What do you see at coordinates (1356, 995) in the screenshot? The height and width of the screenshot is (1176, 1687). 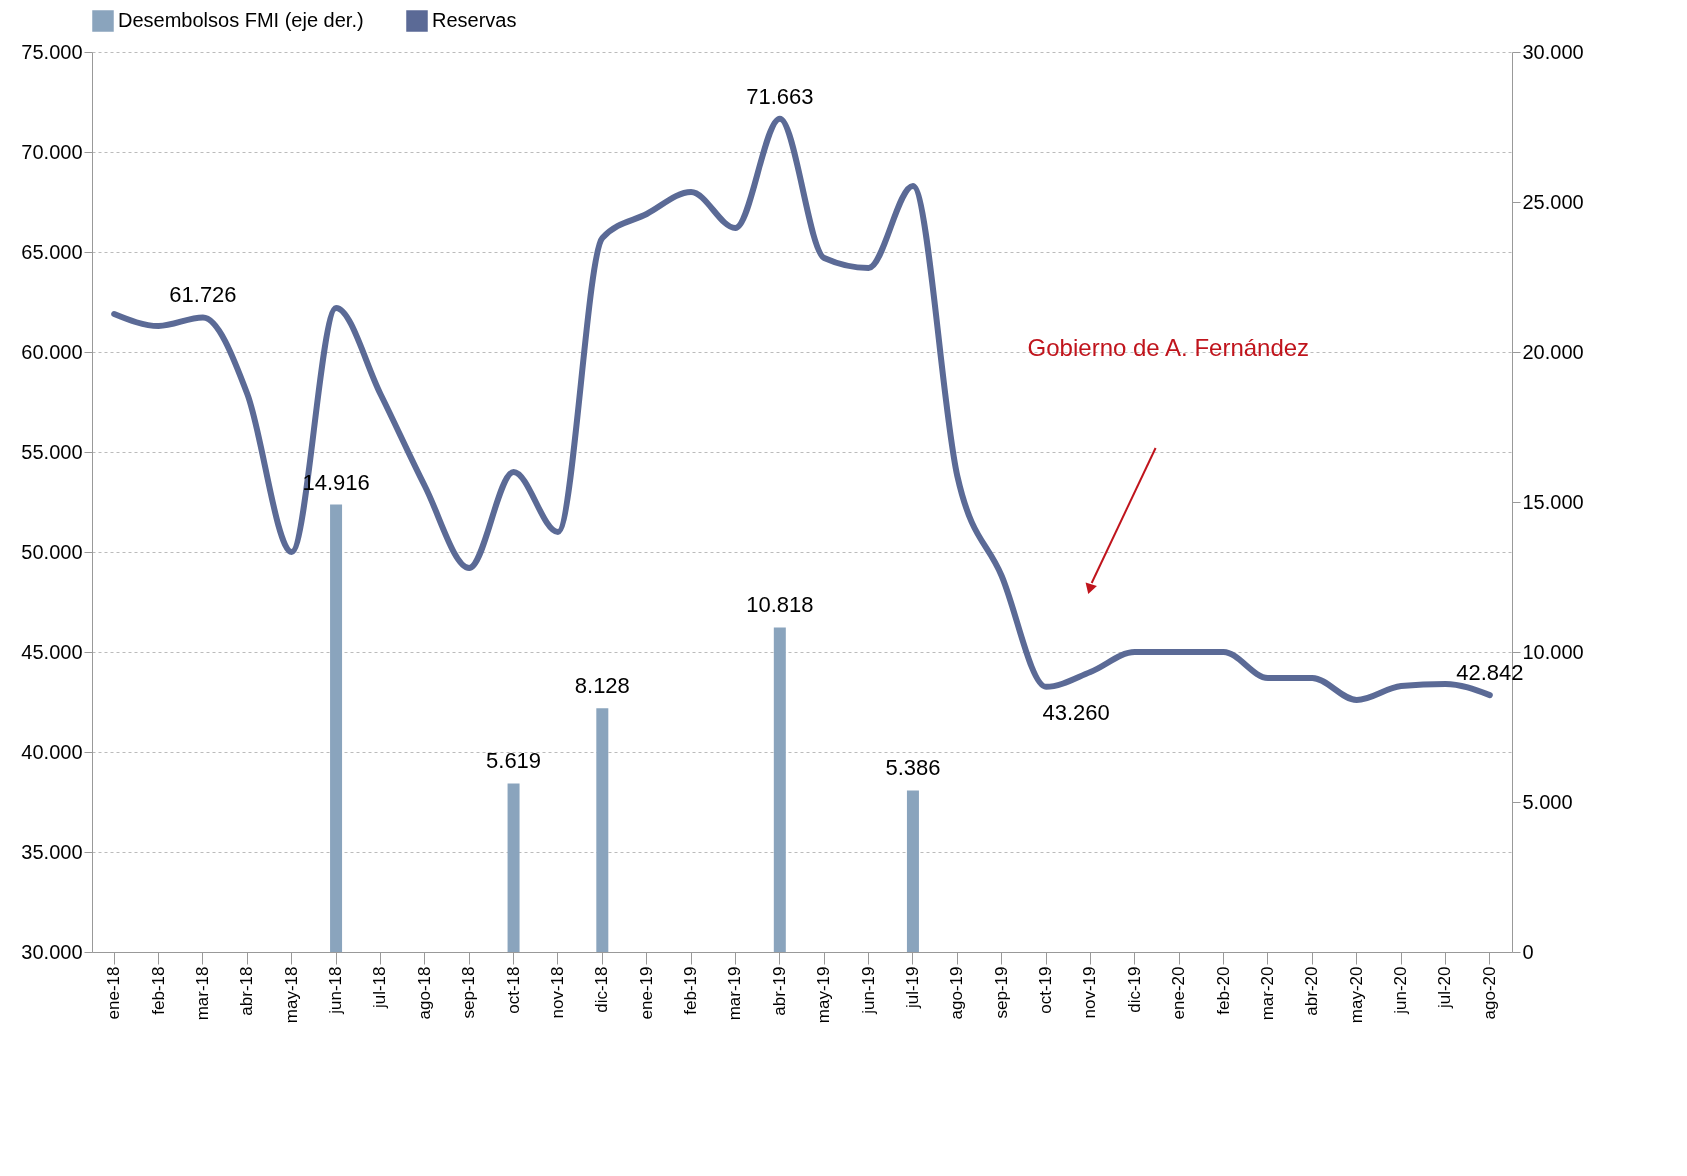 I see `x-tick-label: may-20` at bounding box center [1356, 995].